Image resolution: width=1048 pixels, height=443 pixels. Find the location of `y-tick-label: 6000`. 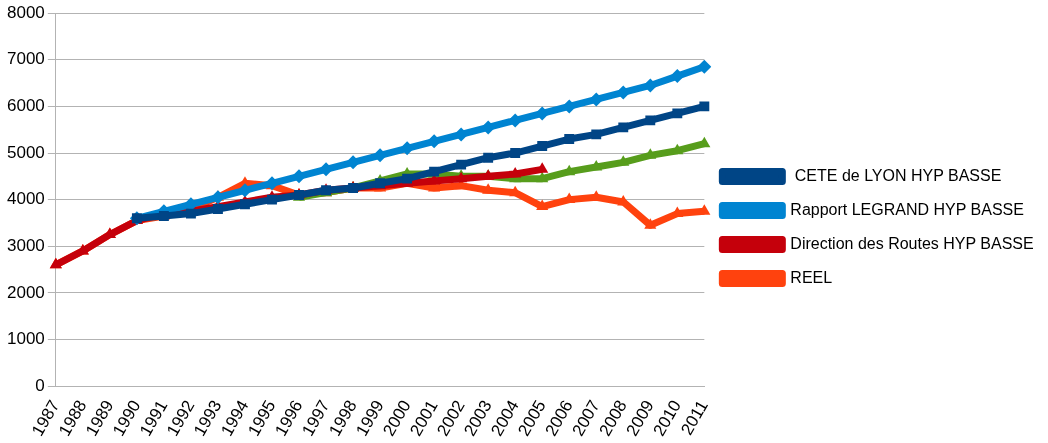

y-tick-label: 6000 is located at coordinates (25, 106).